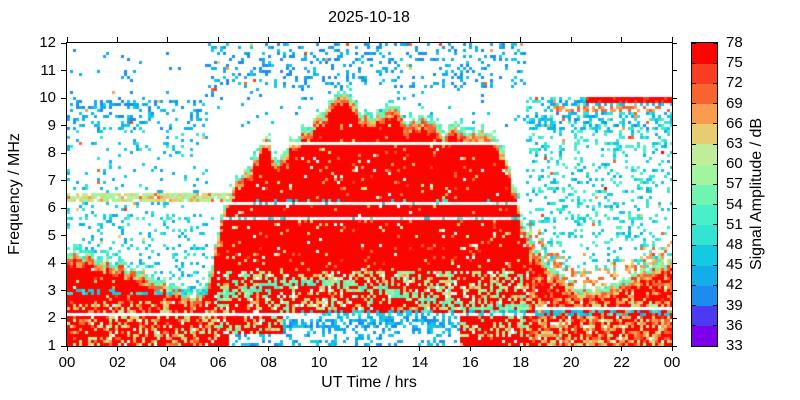 This screenshot has height=400, width=800. What do you see at coordinates (420, 362) in the screenshot?
I see `x-tick-label: 14` at bounding box center [420, 362].